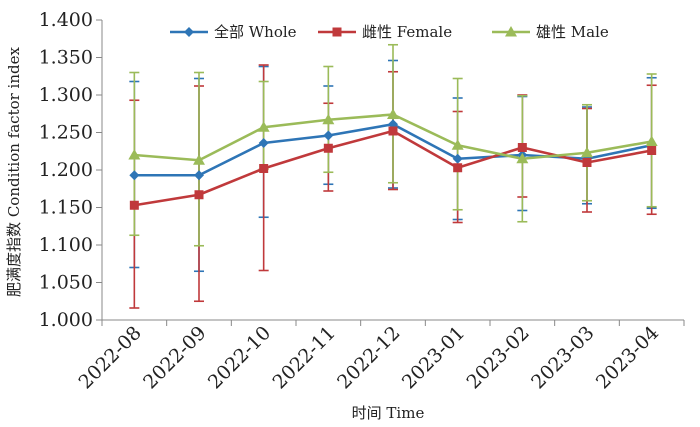  Describe the element at coordinates (388, 413) in the screenshot. I see `x-axis-title: 时间 Time` at that location.